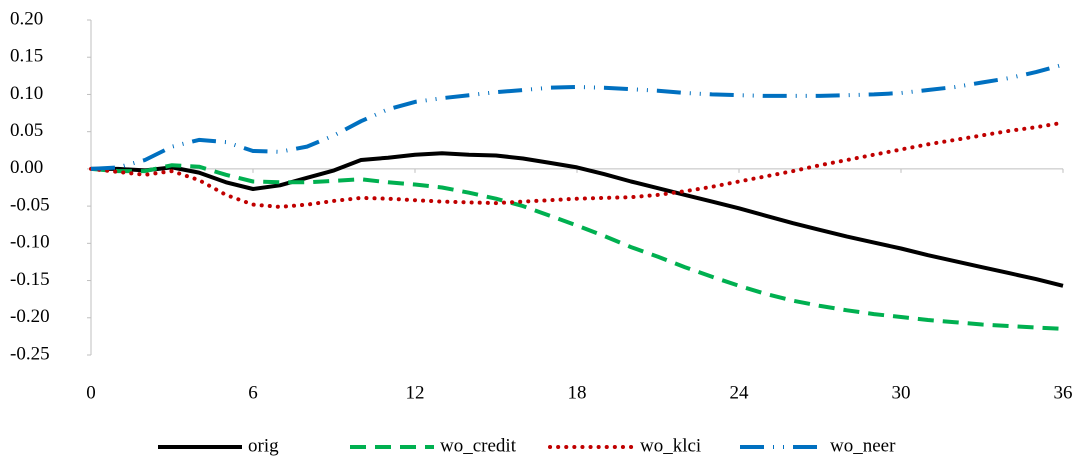 The image size is (1084, 474). I want to click on y-tick-label: -0.05, so click(30, 204).